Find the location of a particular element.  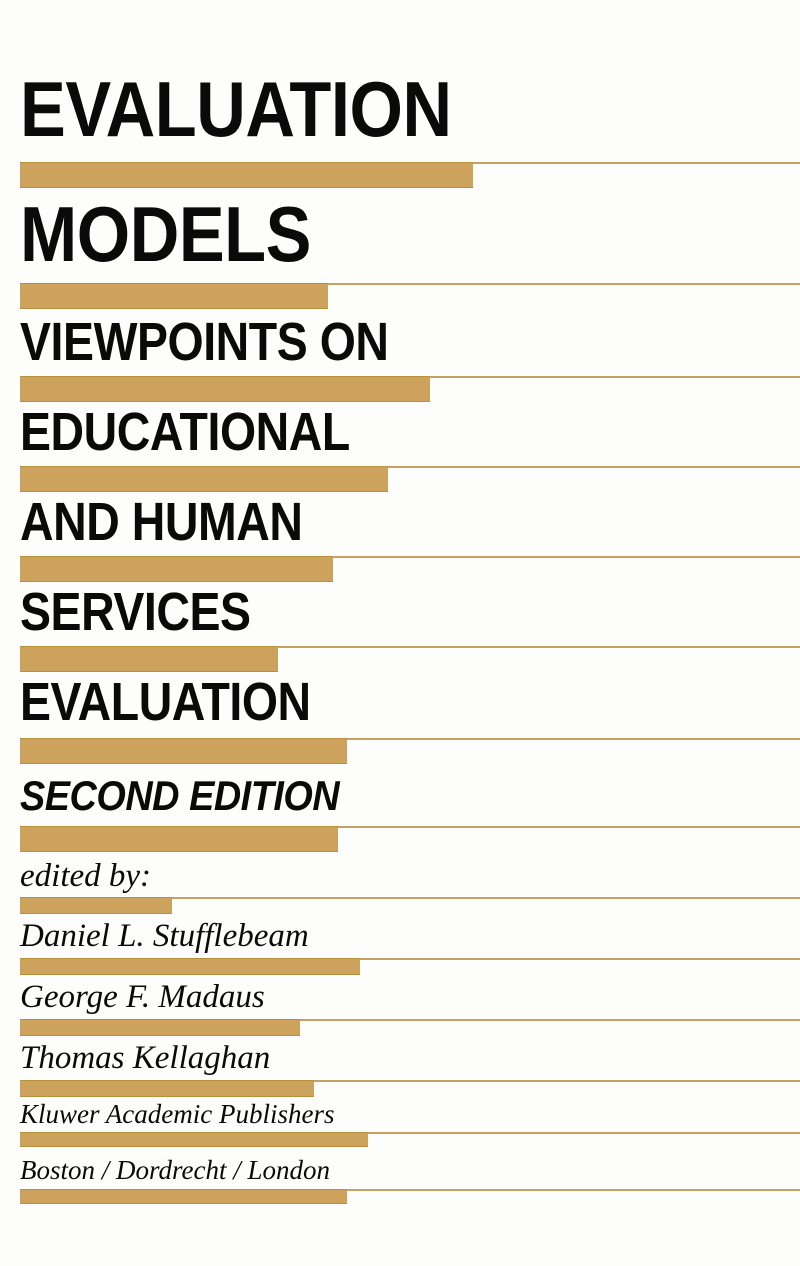

editor-name-3: Thomas Kellaghan is located at coordinates (145, 1058).